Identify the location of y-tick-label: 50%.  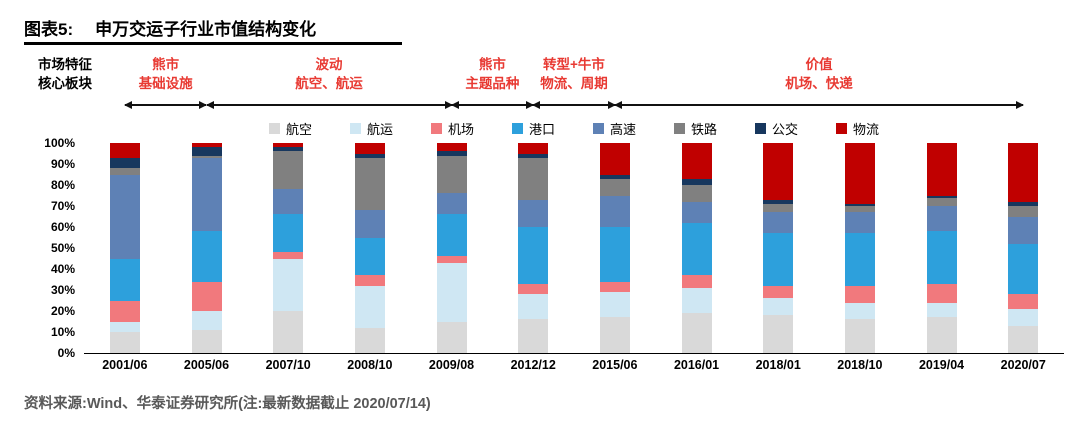
(62, 248).